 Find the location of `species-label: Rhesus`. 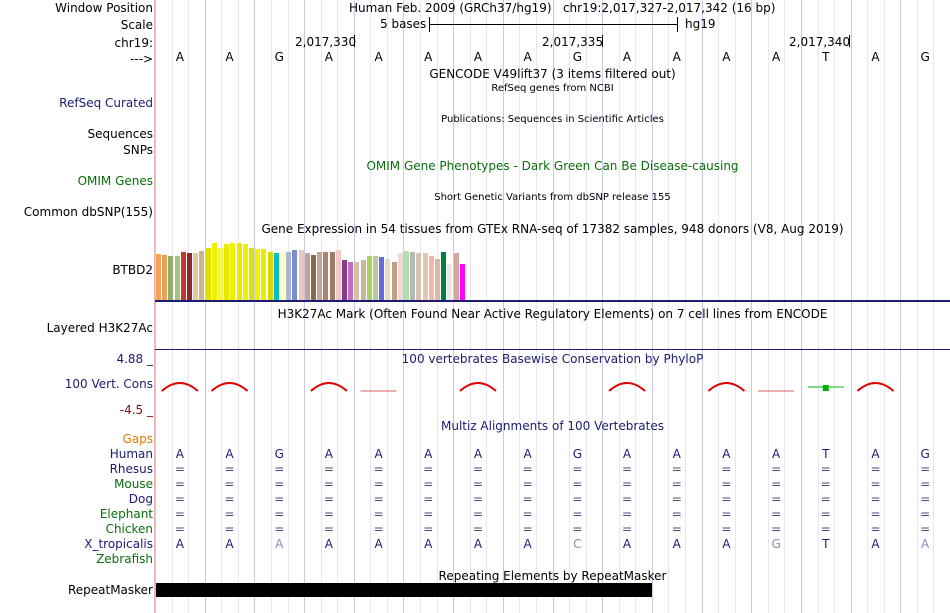

species-label: Rhesus is located at coordinates (131, 469).